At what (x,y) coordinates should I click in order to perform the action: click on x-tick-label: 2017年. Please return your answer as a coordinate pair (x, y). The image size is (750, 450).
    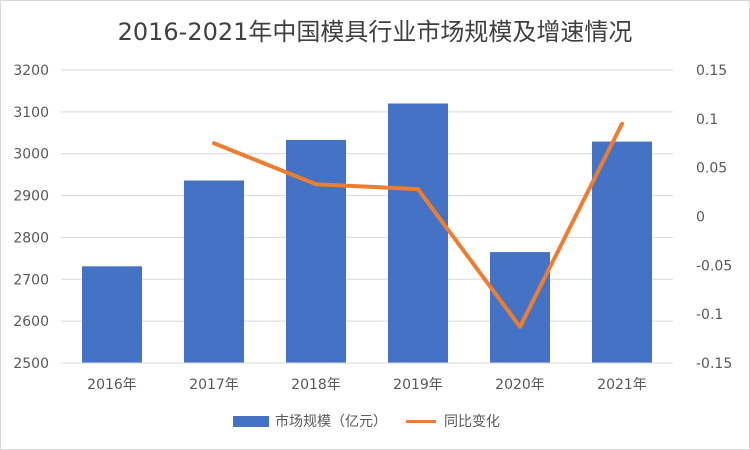
    Looking at the image, I should click on (214, 385).